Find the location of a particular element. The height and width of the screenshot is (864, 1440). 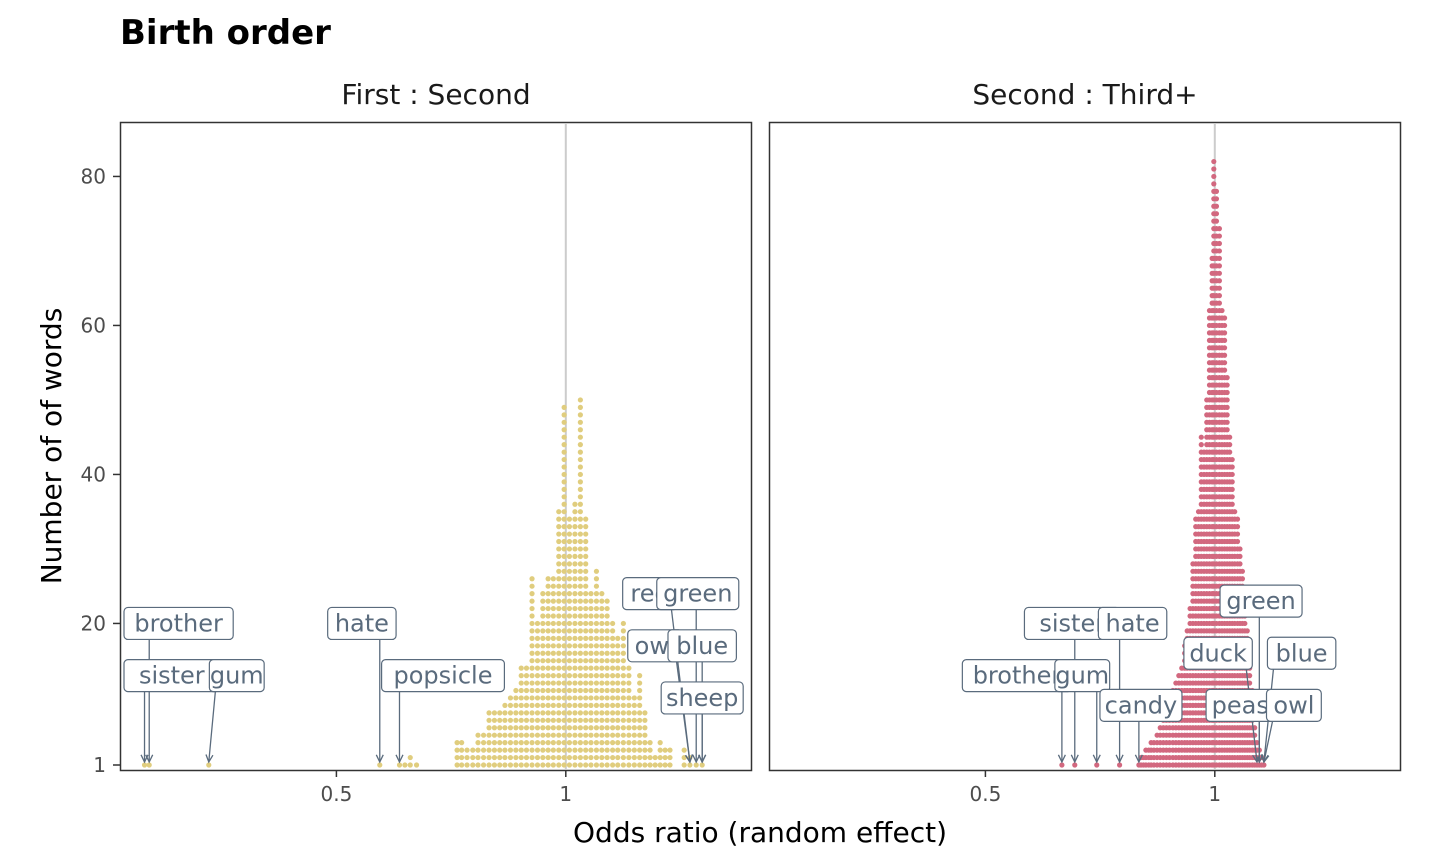

label-arrow is located at coordinates (1268, 742).